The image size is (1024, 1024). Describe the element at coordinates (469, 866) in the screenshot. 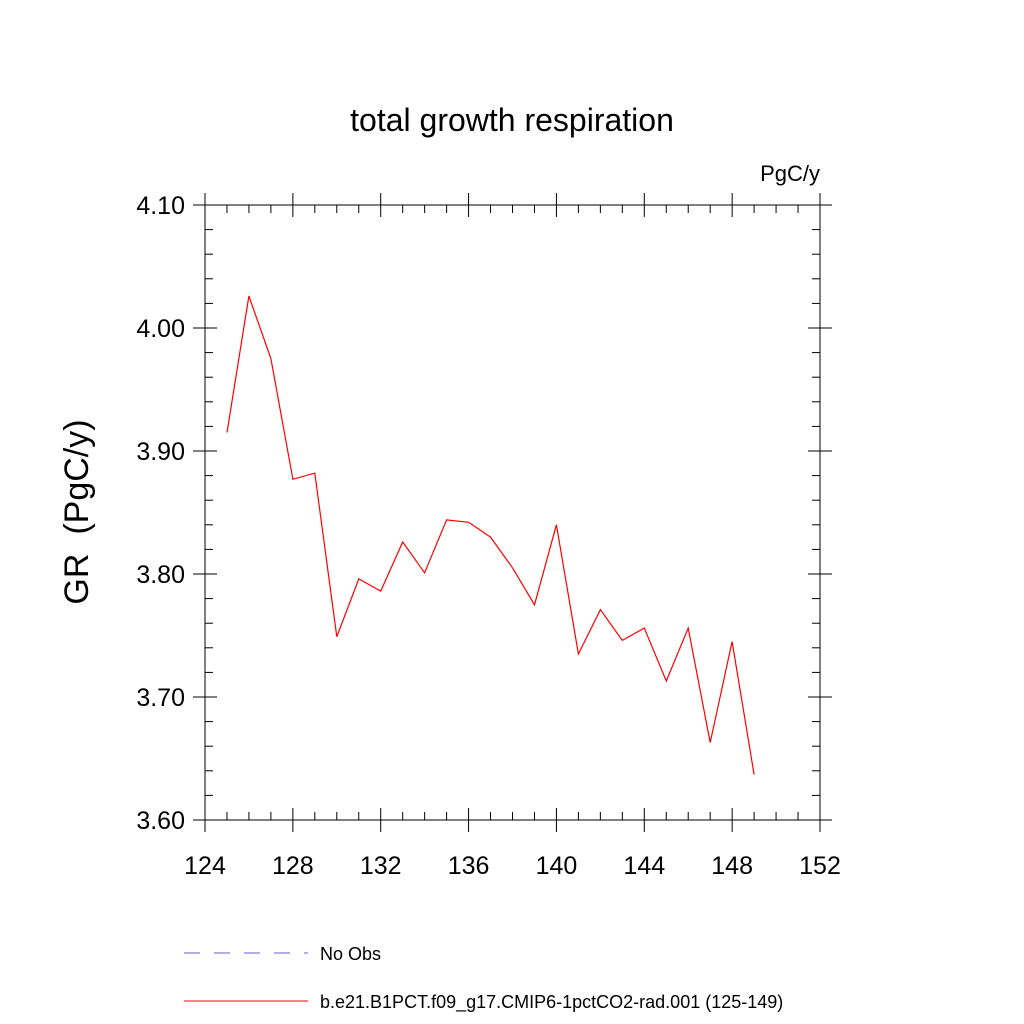

I see `x-tick-label: 136` at that location.